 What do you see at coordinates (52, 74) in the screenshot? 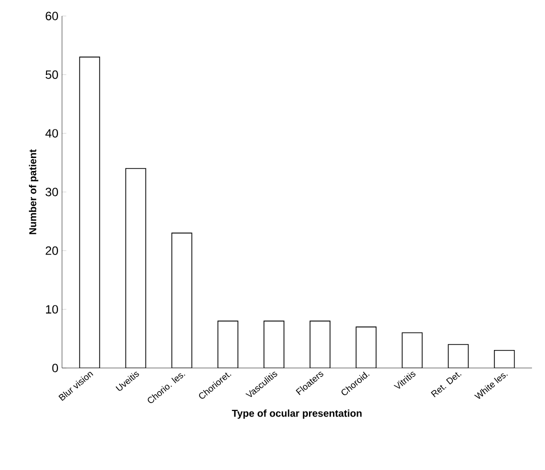
I see `y-tick-label: 50` at bounding box center [52, 74].